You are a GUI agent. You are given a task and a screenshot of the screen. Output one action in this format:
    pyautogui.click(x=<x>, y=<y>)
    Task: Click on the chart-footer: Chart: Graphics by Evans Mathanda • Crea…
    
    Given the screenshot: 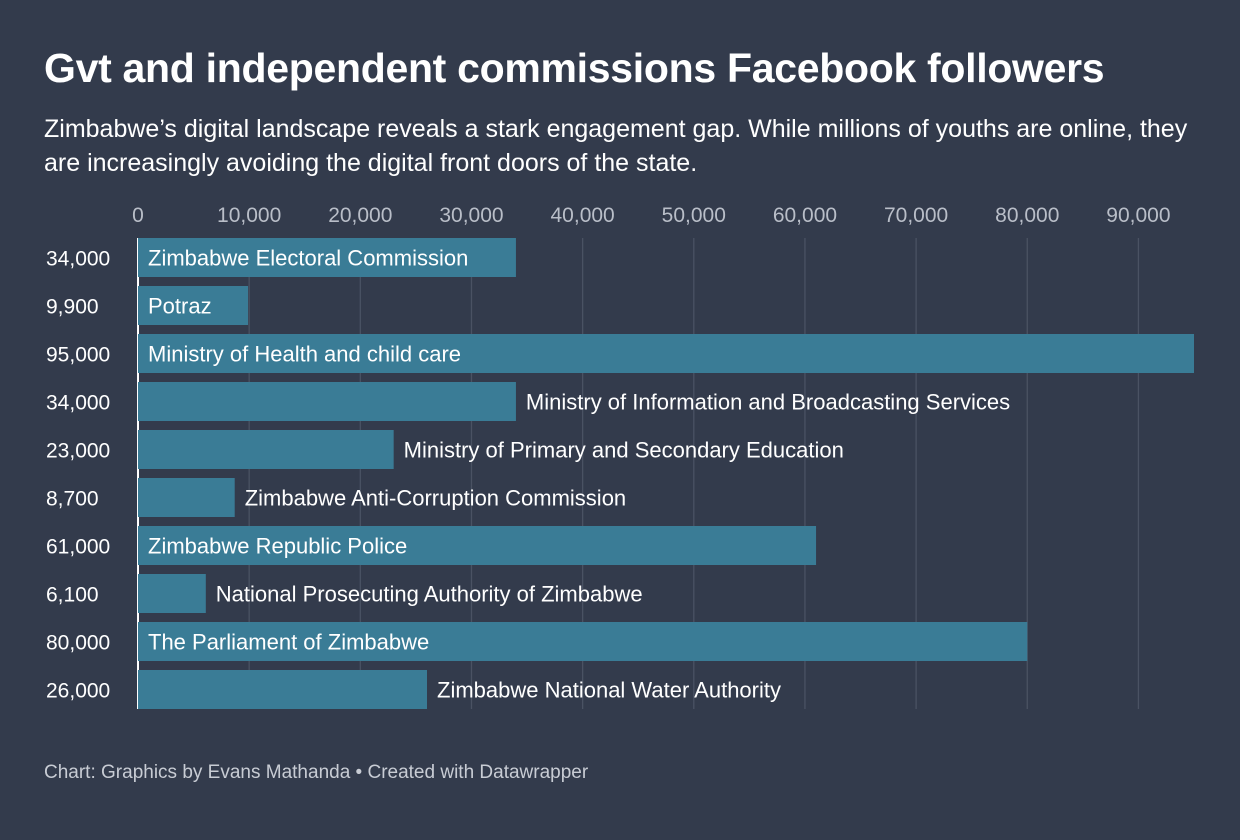 What is the action you would take?
    pyautogui.click(x=316, y=772)
    